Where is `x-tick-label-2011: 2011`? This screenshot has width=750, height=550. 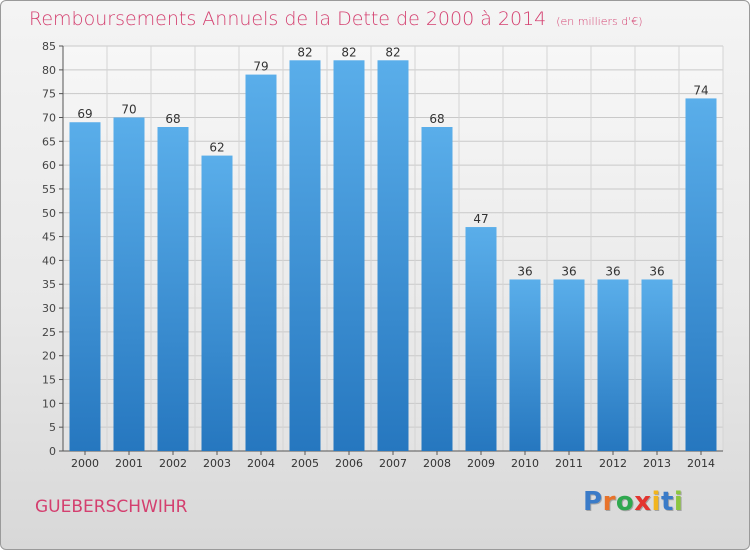 x-tick-label-2011: 2011 is located at coordinates (569, 463).